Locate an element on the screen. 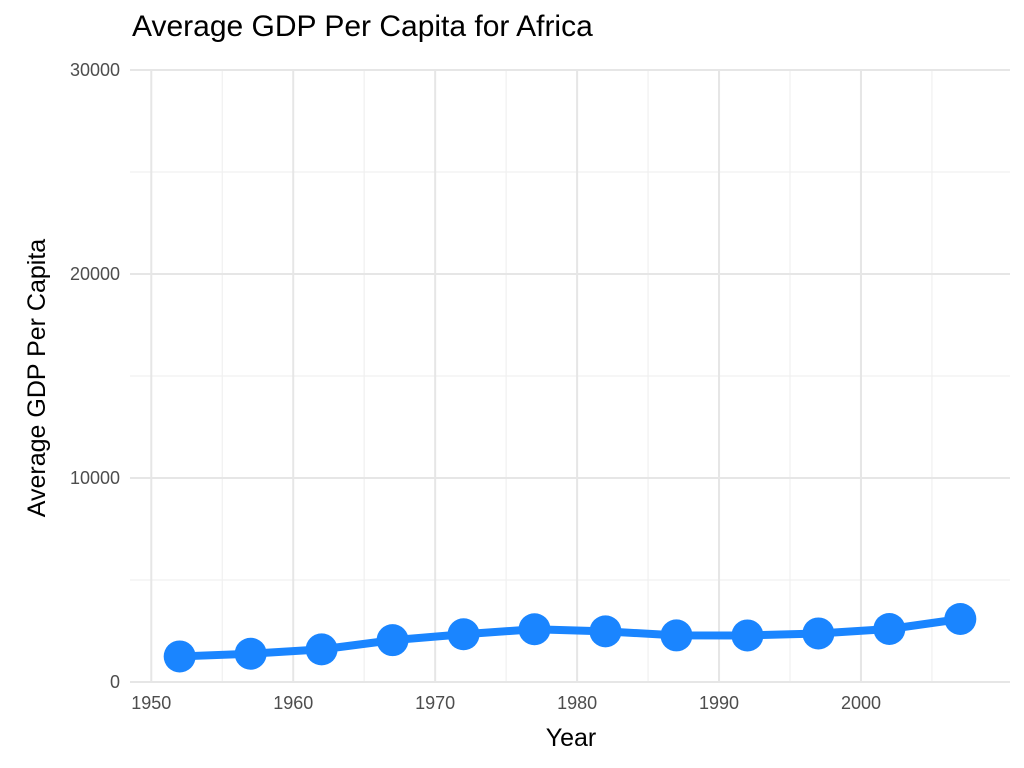 This screenshot has height=768, width=1024. x-tick-label: 1970 is located at coordinates (435, 703).